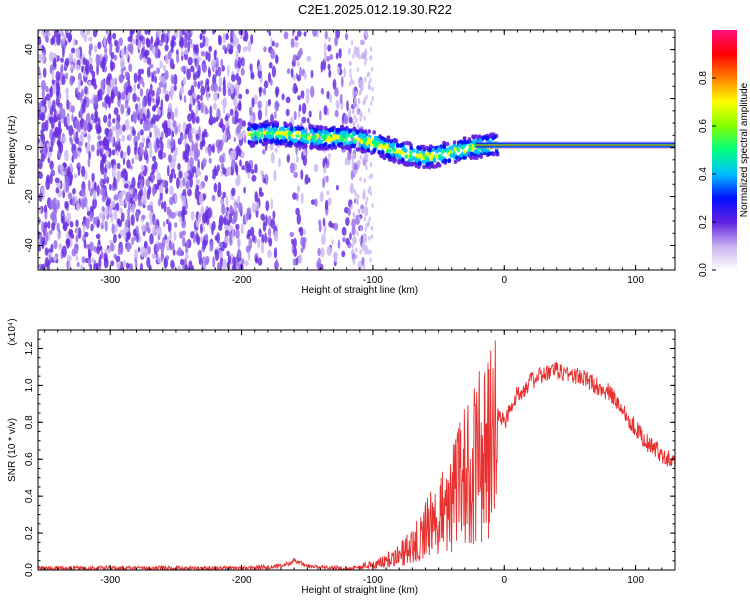 This screenshot has width=750, height=600. I want to click on bottom-xtick-label: -300, so click(110, 580).